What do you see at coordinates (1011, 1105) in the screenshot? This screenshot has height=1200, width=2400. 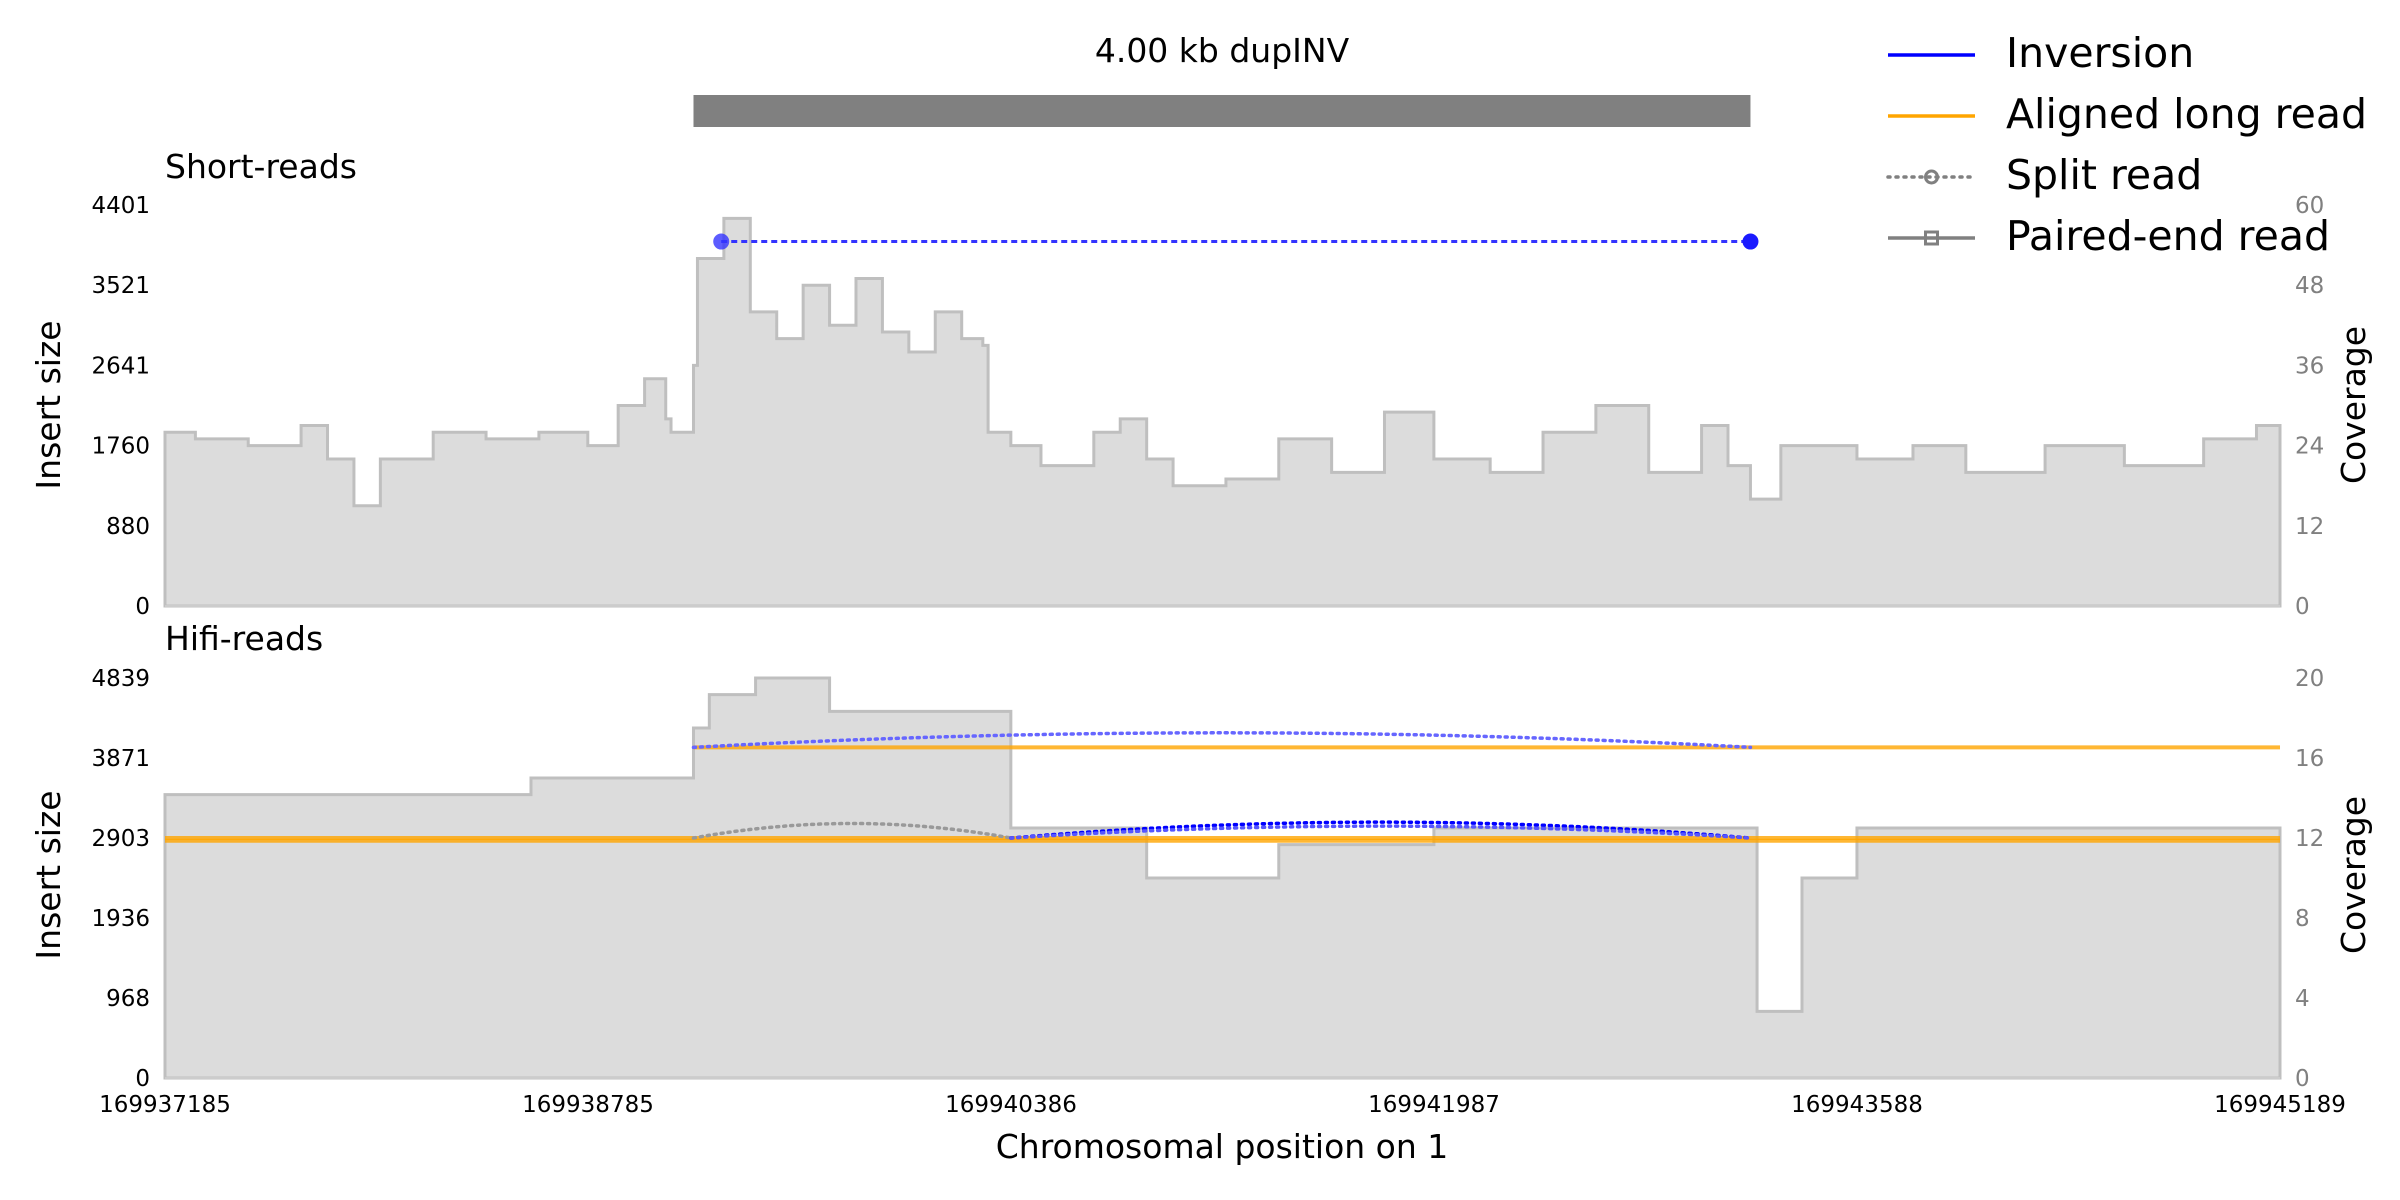 I see `x-tick-label: 169940386` at bounding box center [1011, 1105].